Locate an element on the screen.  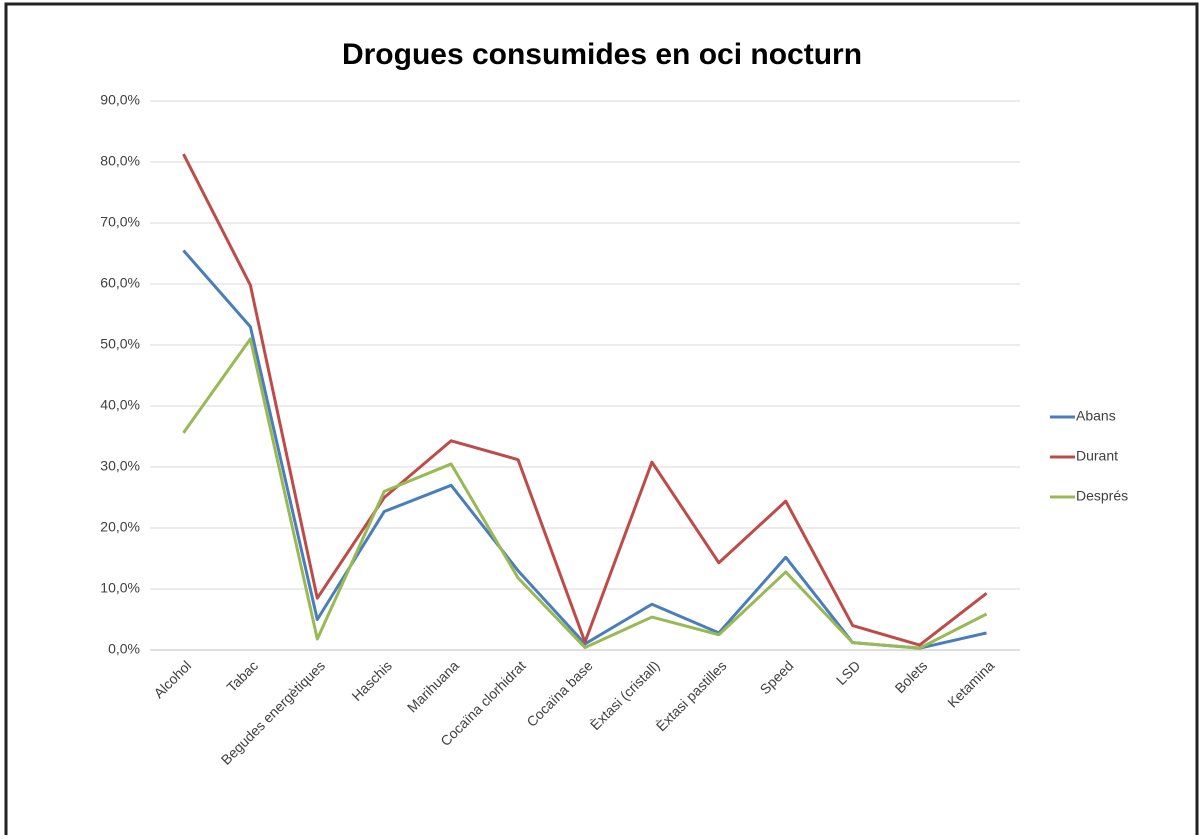
chart-title: Drogues consumides en oci nocturn is located at coordinates (602, 54).